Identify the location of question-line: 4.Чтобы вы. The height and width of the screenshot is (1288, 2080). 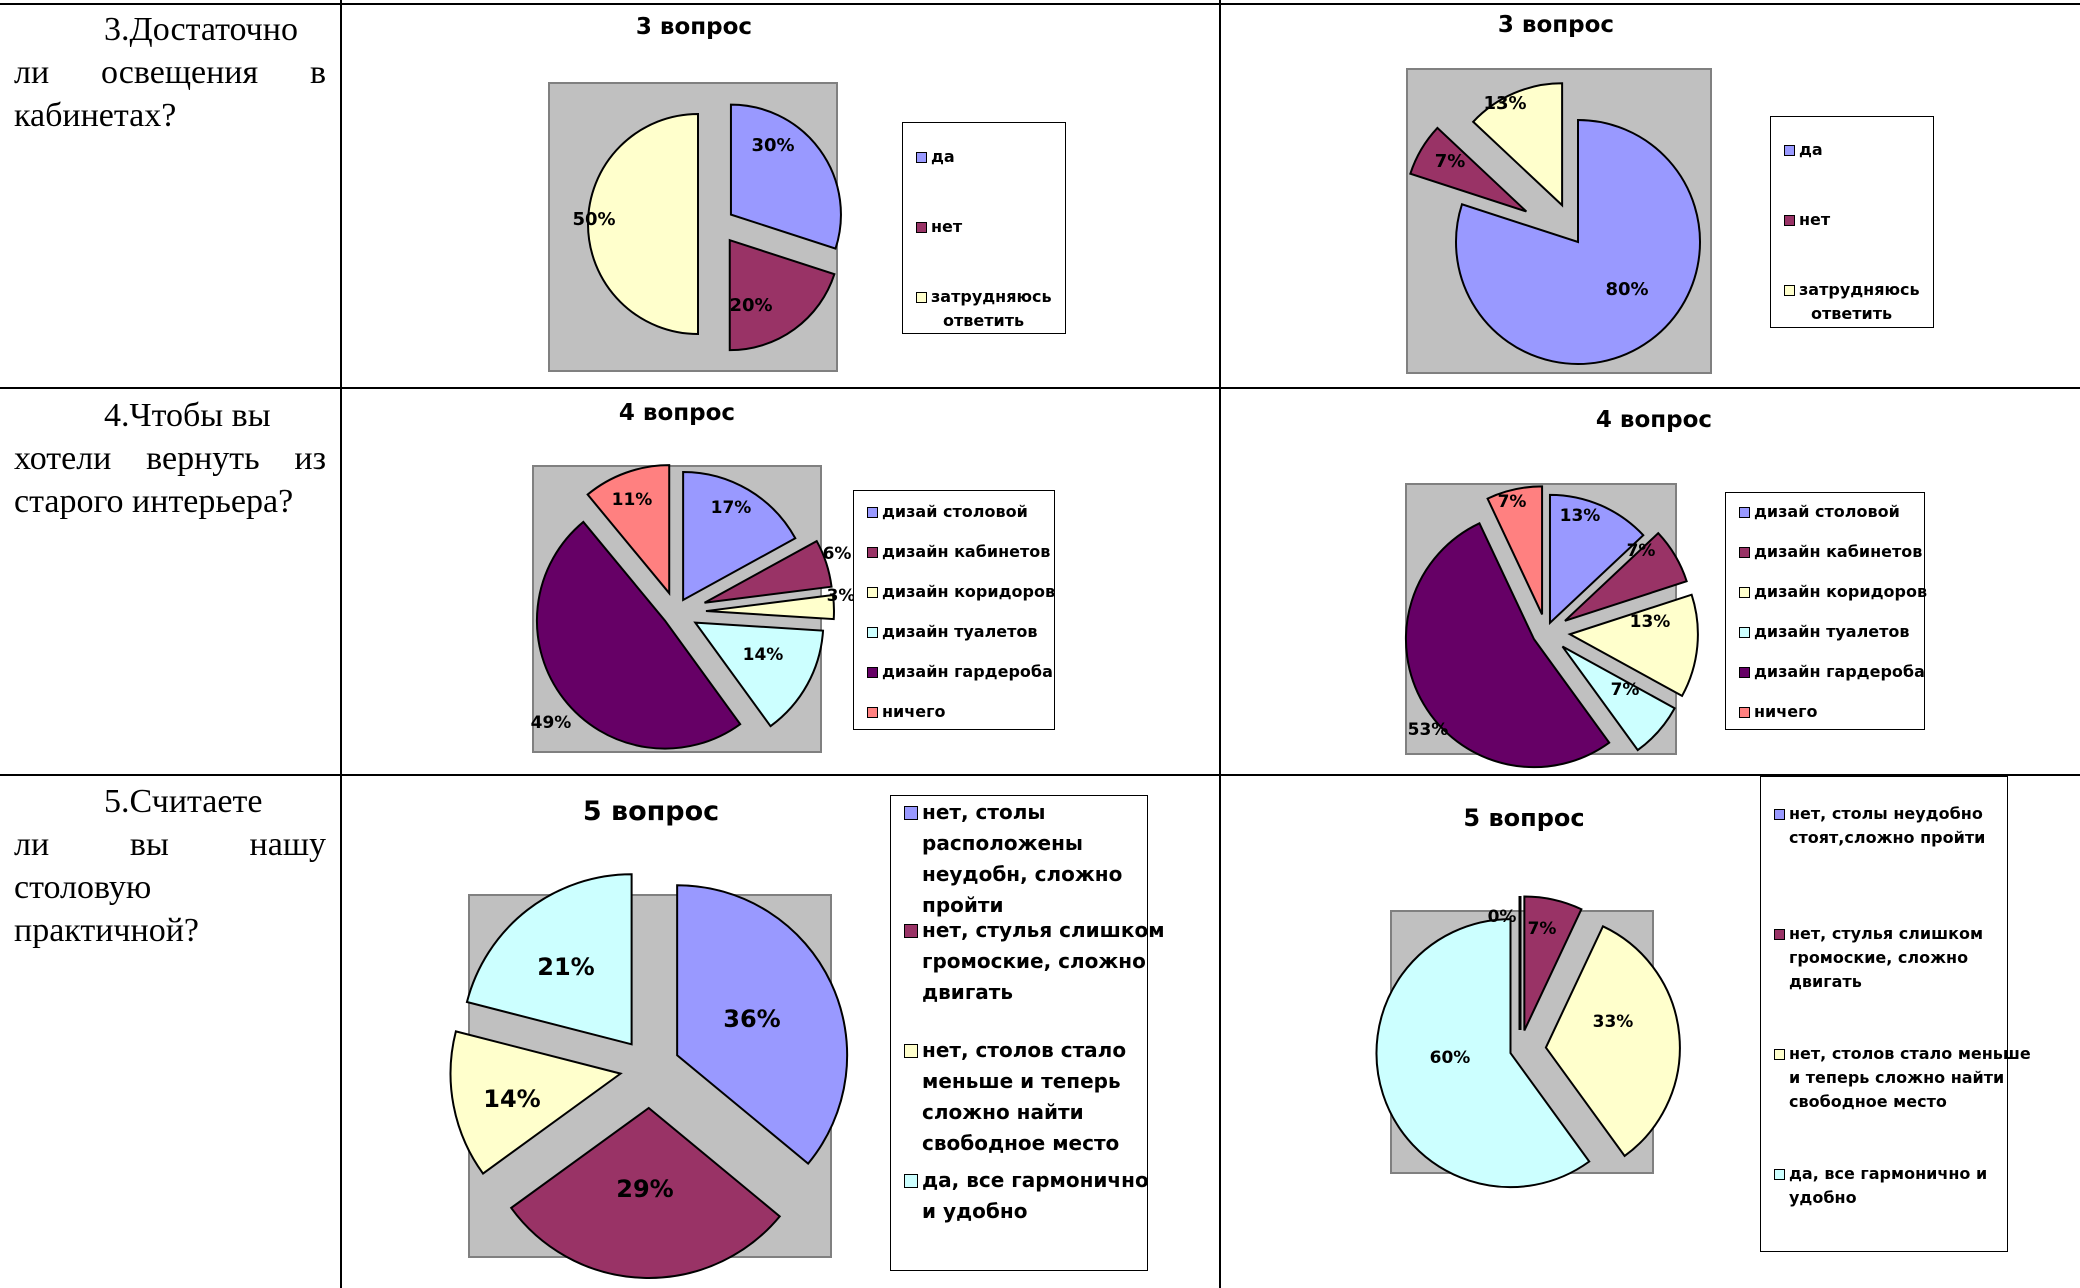
(187, 415).